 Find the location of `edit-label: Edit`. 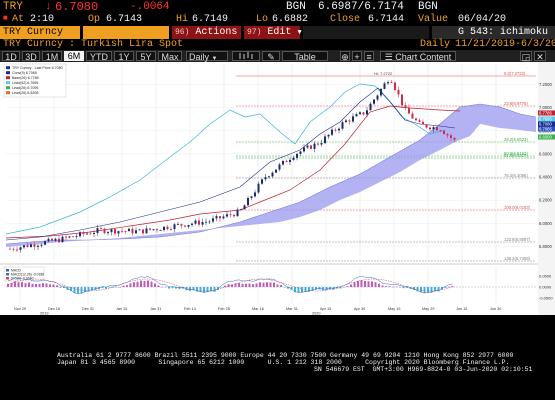

edit-label: Edit is located at coordinates (279, 32).